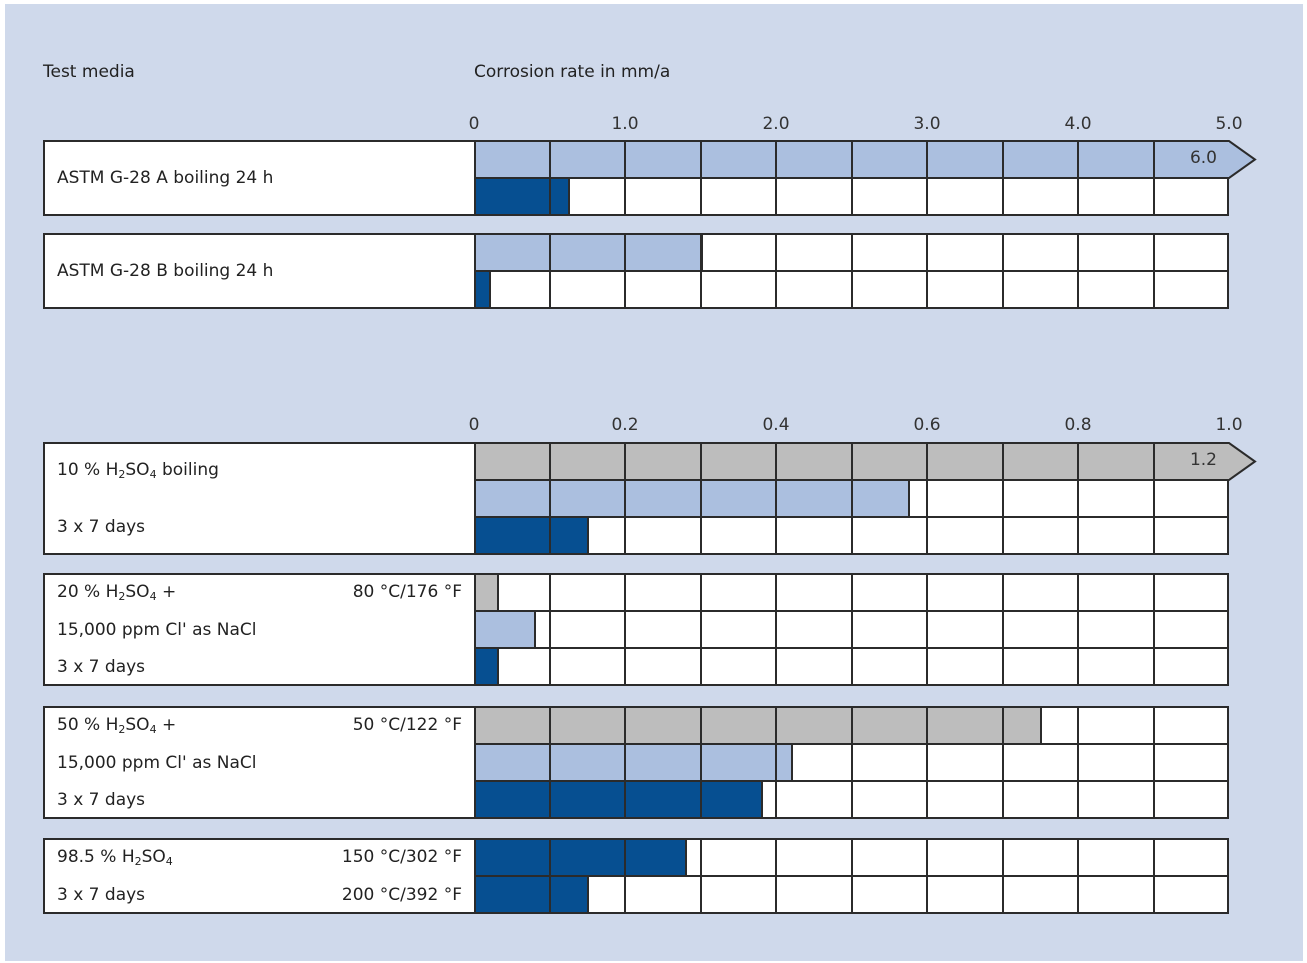 This screenshot has width=1307, height=963. What do you see at coordinates (572, 72) in the screenshot?
I see `corrosion-rate-header: Corrosion rate in mm/a` at bounding box center [572, 72].